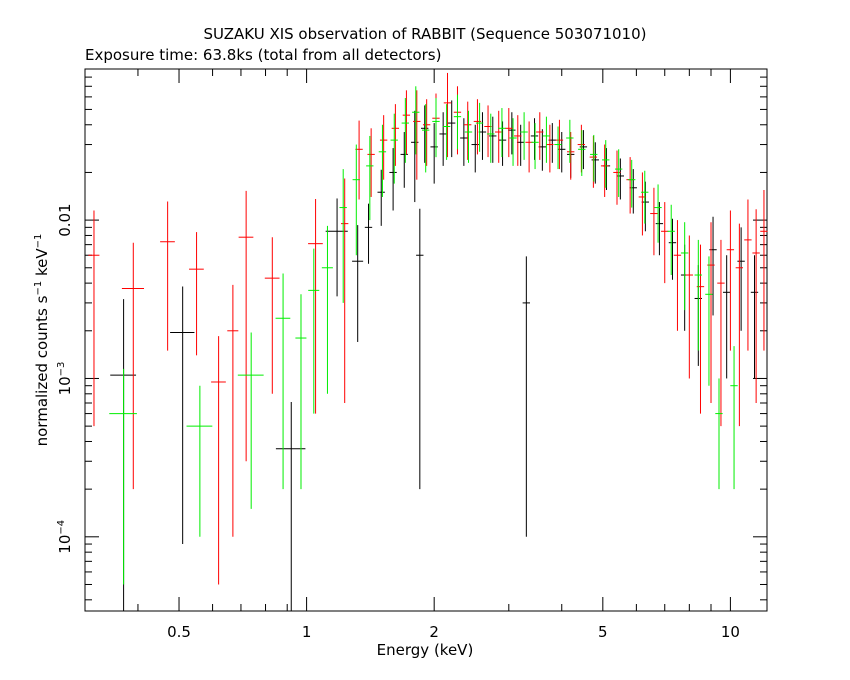 The width and height of the screenshot is (850, 680). What do you see at coordinates (61, 527) in the screenshot?
I see `y-tick-label-exp: −4` at bounding box center [61, 527].